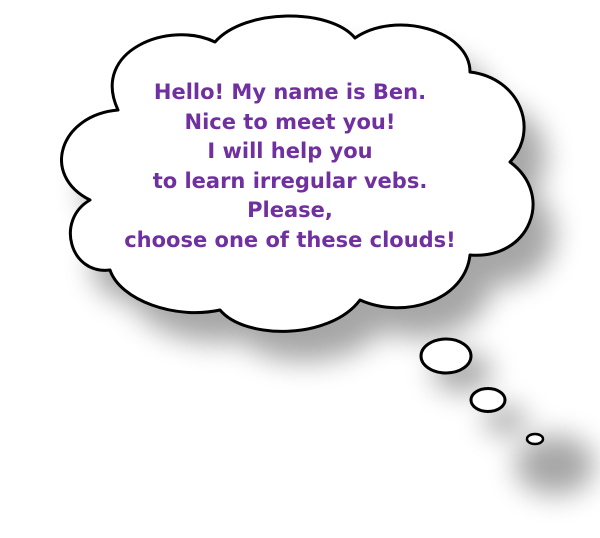  What do you see at coordinates (488, 400) in the screenshot?
I see `thought-dot-medium` at bounding box center [488, 400].